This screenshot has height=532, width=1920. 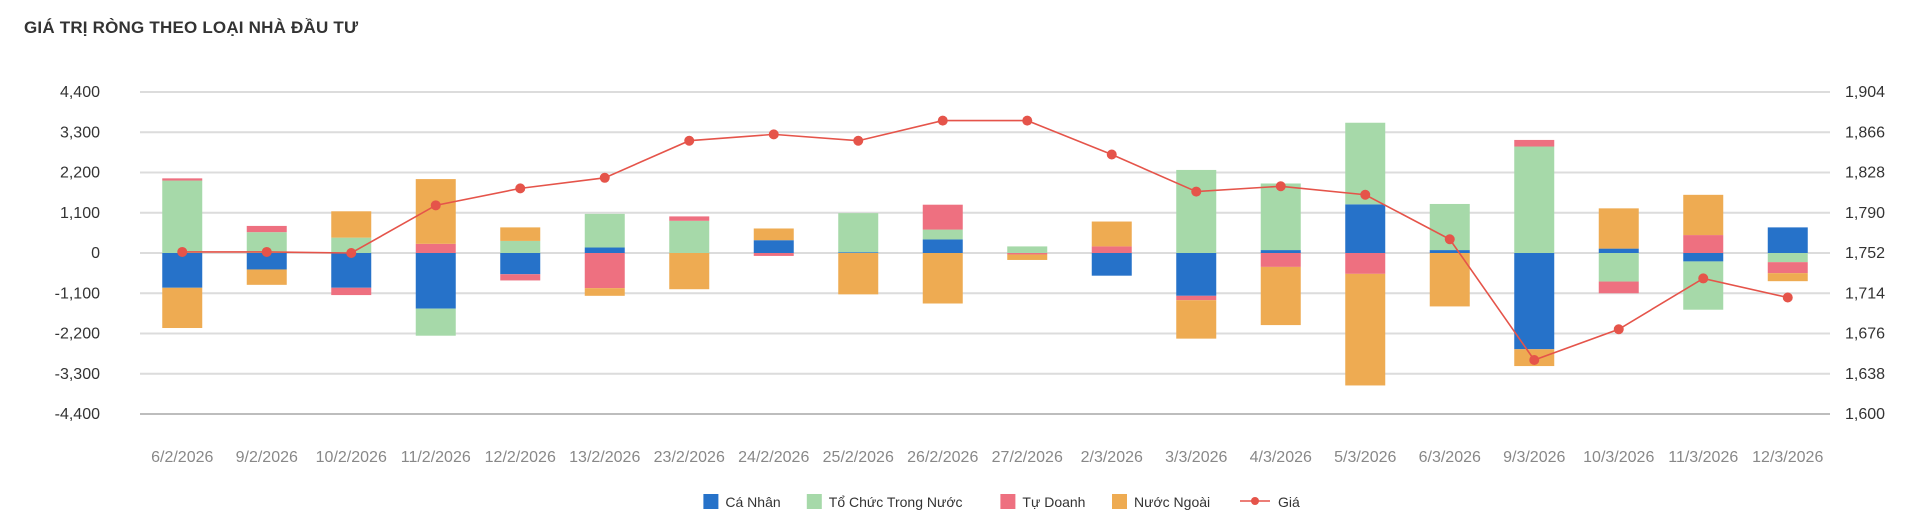 What do you see at coordinates (77, 293) in the screenshot?
I see `y-tick-label: -1,100` at bounding box center [77, 293].